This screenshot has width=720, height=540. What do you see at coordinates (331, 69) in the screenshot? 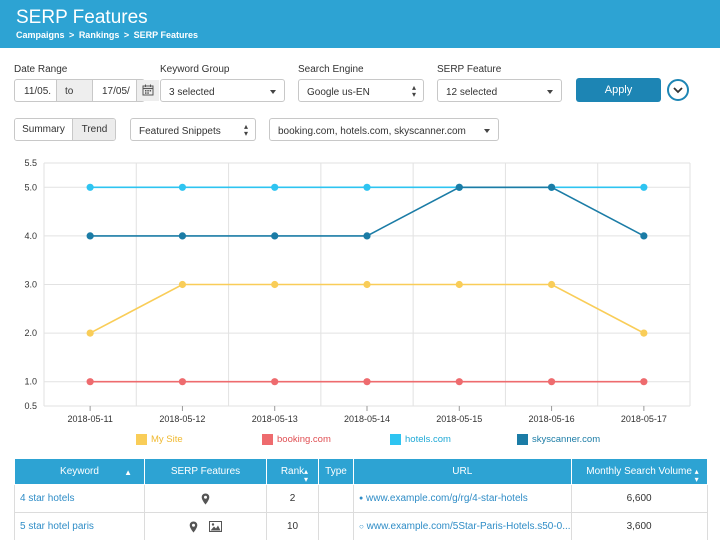
I see `search-engine-label: Search Engine` at bounding box center [331, 69].